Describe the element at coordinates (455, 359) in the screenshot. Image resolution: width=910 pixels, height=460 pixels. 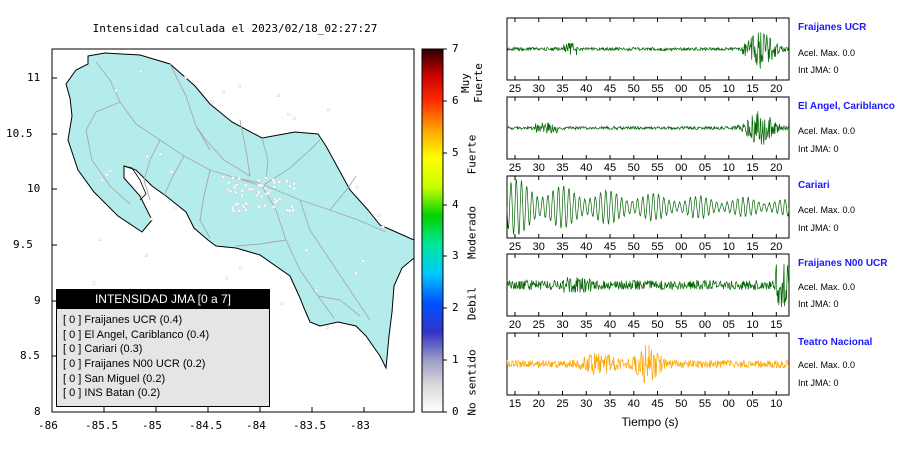
I see `colorbar-tick: 1` at that location.